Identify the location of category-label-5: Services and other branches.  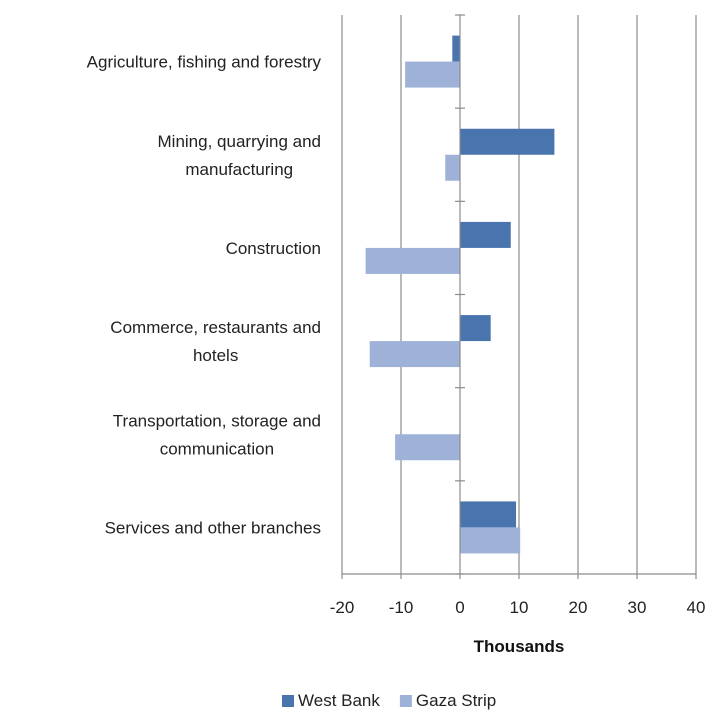
(213, 527).